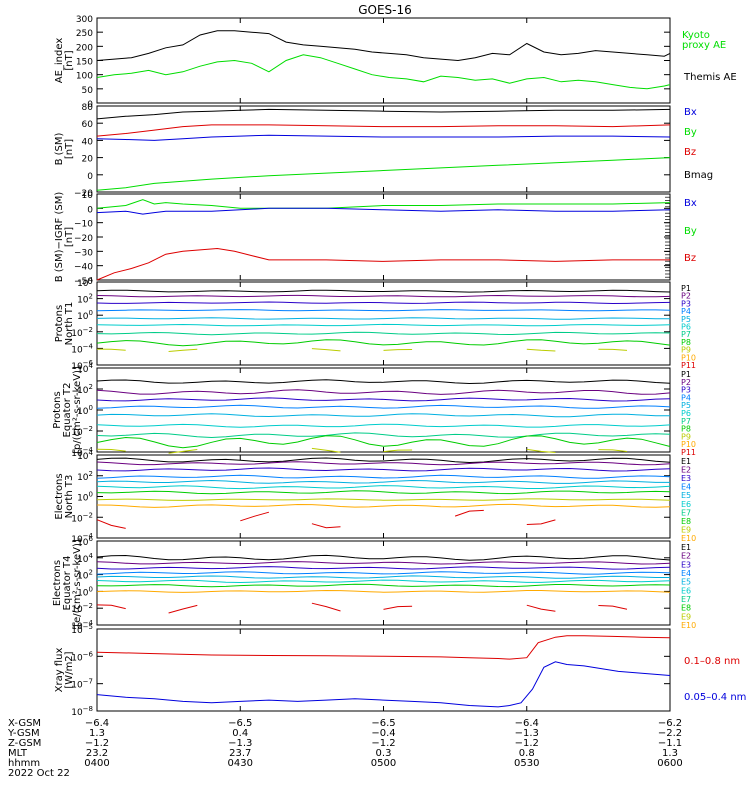 Image resolution: width=750 pixels, height=800 pixels. Describe the element at coordinates (686, 547) in the screenshot. I see `channel-label-E1: E1` at that location.